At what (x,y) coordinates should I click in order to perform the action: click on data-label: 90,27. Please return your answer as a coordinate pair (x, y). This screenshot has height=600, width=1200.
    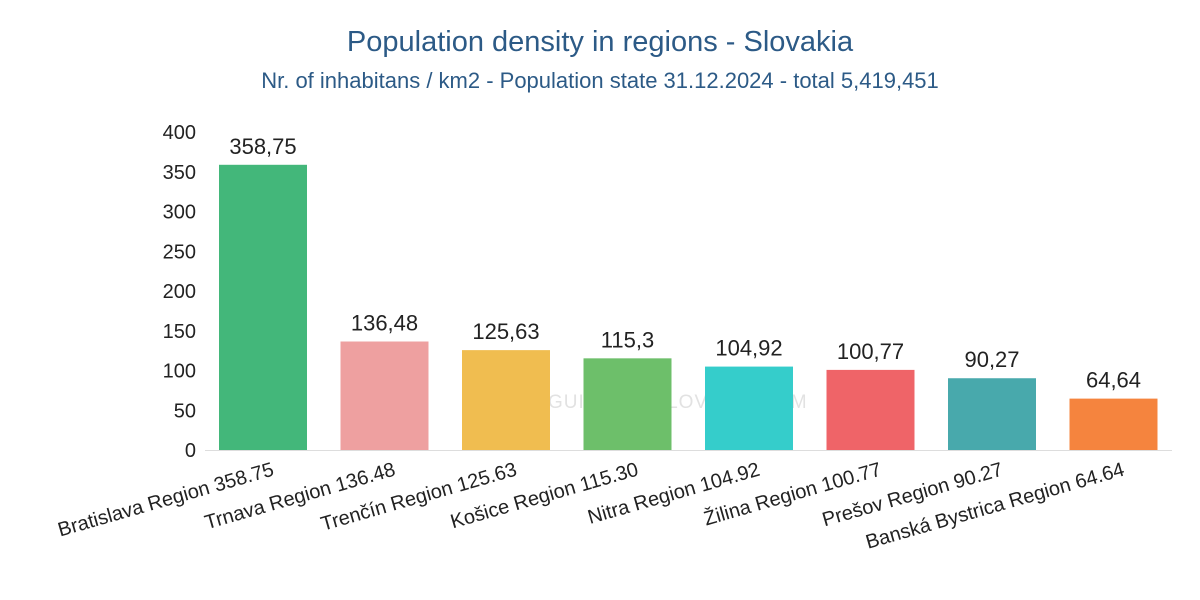
    Looking at the image, I should click on (991, 359).